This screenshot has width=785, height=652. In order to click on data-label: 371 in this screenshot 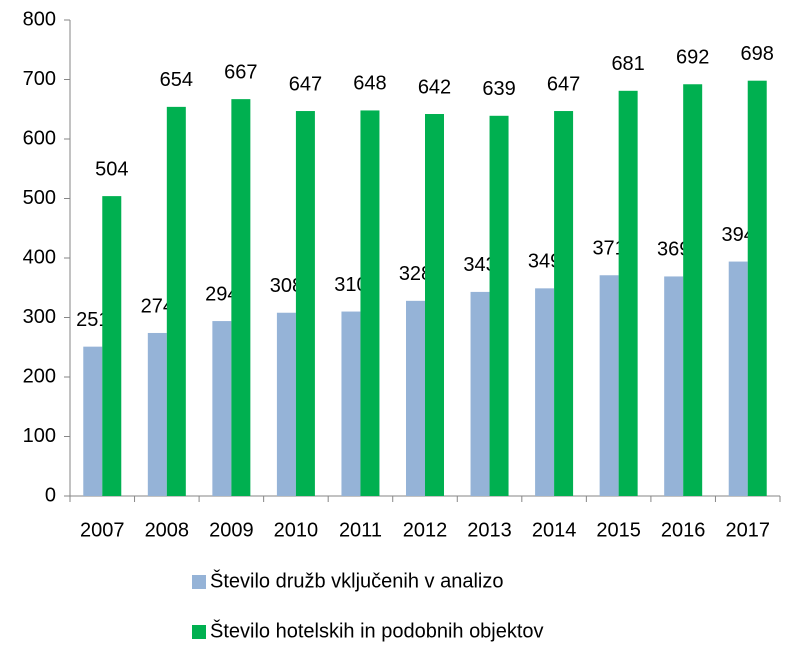, I will do `click(608, 249)`.